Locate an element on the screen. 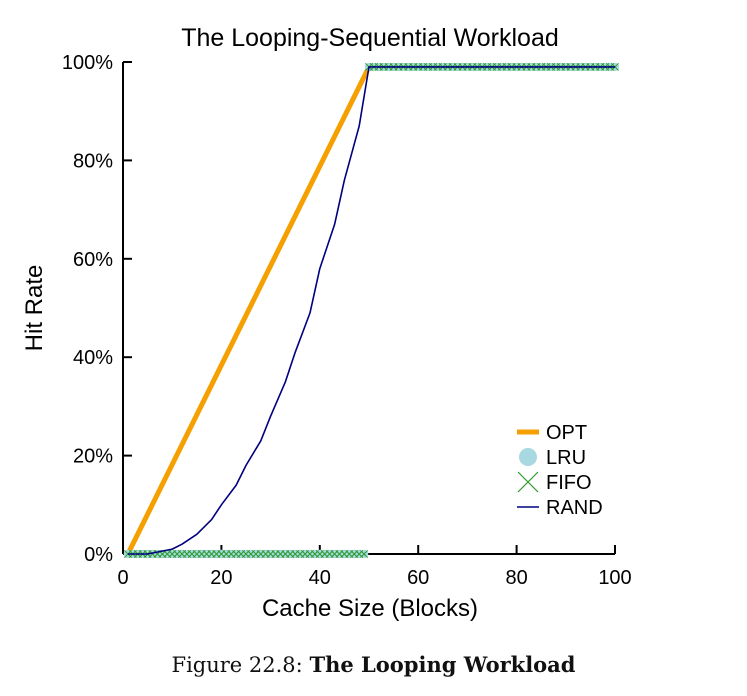 The image size is (747, 696). chart-title: The Looping-Sequential Workload is located at coordinates (370, 38).